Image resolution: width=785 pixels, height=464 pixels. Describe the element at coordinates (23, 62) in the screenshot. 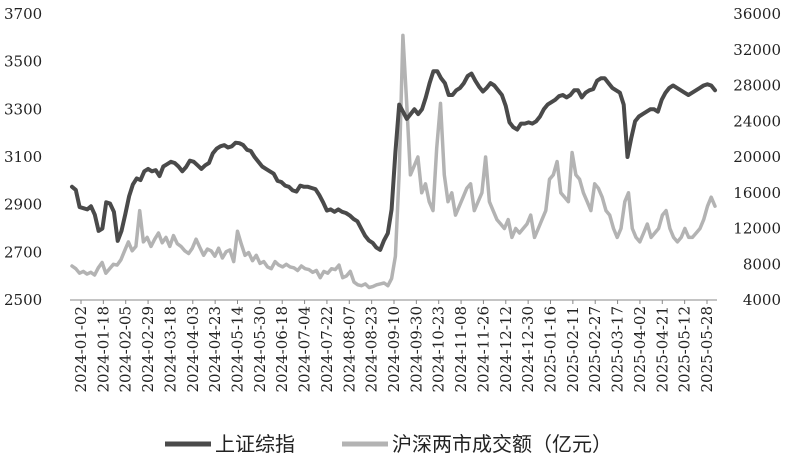

I see `left-tick-label: 3500` at that location.